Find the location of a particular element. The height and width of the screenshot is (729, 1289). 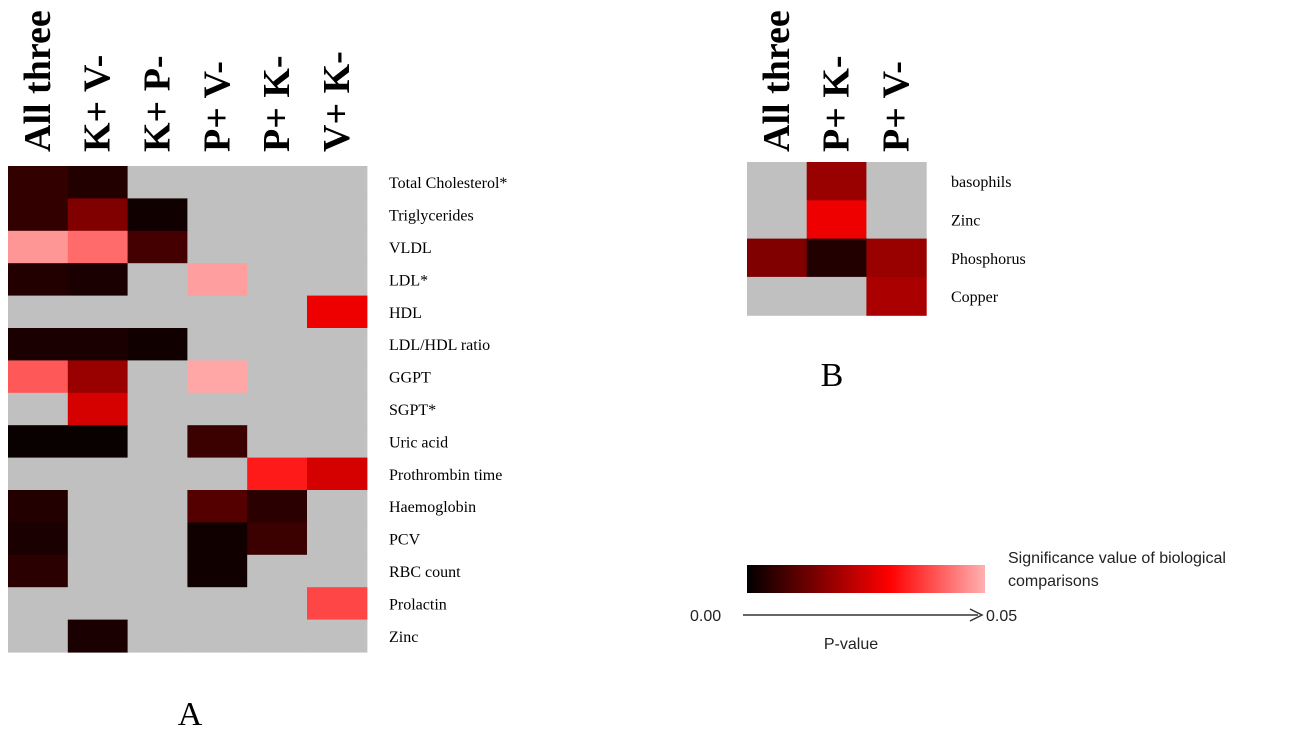

row-label: Prothrombin time is located at coordinates (445, 475).